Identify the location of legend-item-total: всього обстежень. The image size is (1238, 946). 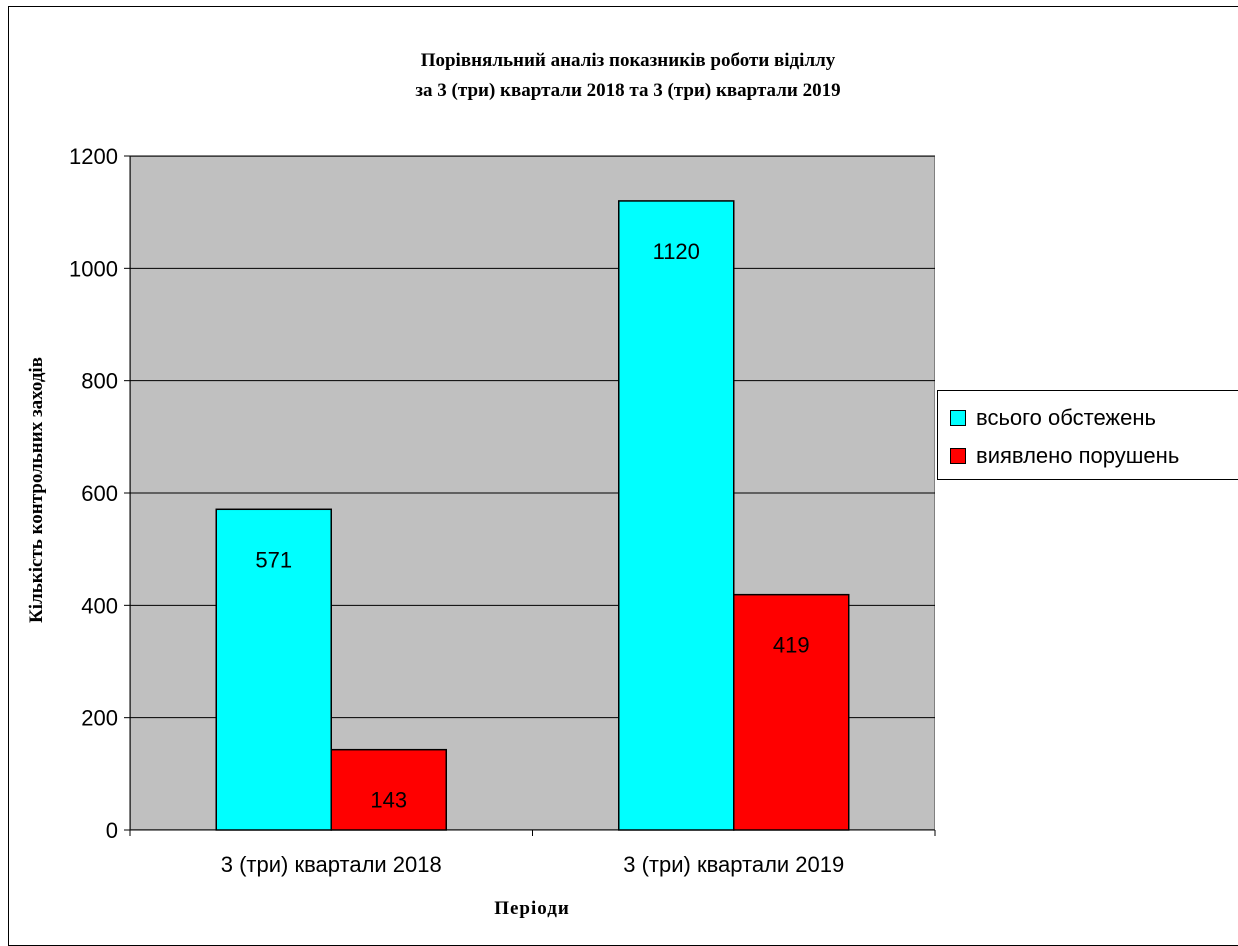
(1053, 418).